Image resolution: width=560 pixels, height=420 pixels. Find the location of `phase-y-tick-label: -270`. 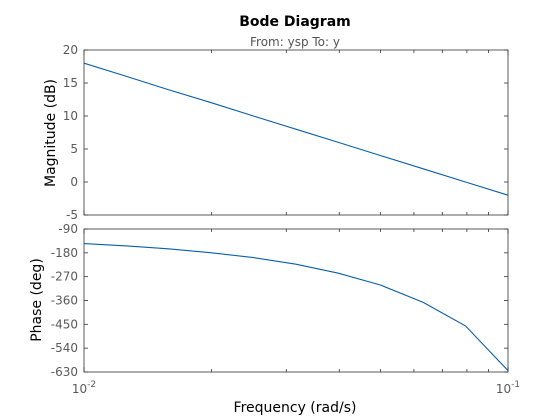

phase-y-tick-label: -270 is located at coordinates (64, 277).